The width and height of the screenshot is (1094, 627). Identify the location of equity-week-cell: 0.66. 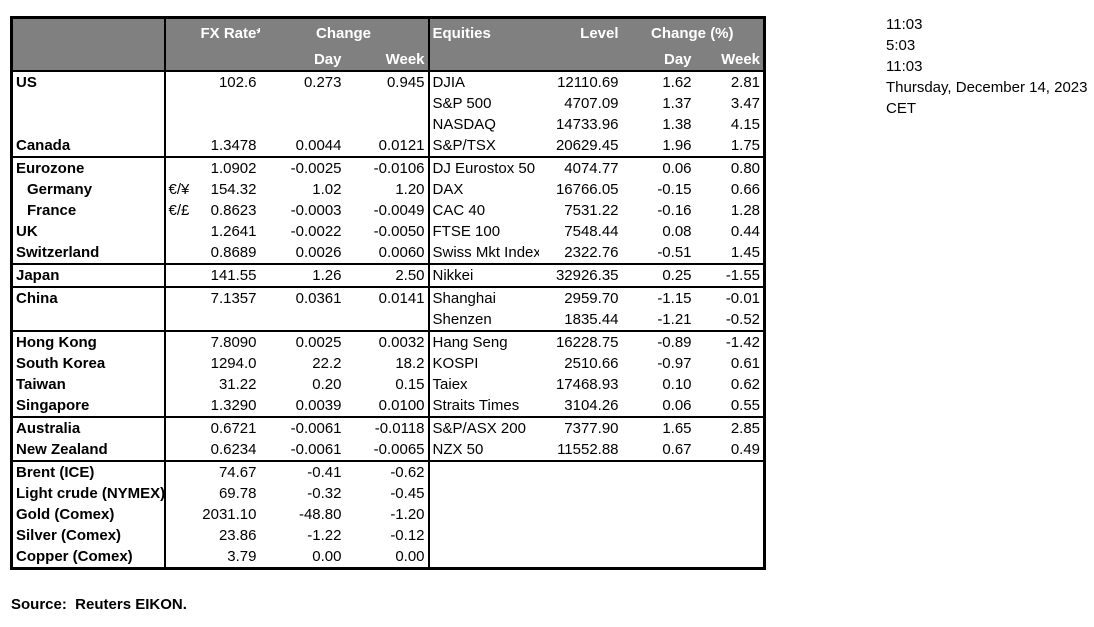
(745, 189).